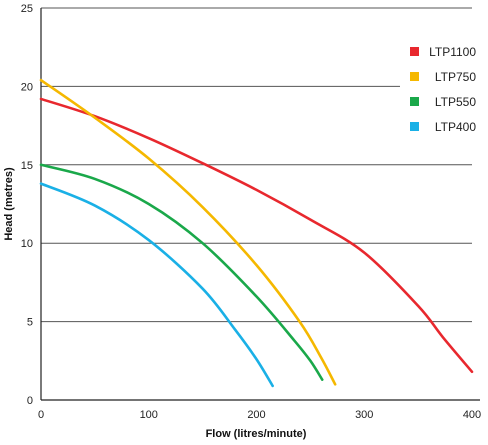 This screenshot has height=445, width=488. What do you see at coordinates (256, 415) in the screenshot?
I see `x-tick-label-200: 200` at bounding box center [256, 415].